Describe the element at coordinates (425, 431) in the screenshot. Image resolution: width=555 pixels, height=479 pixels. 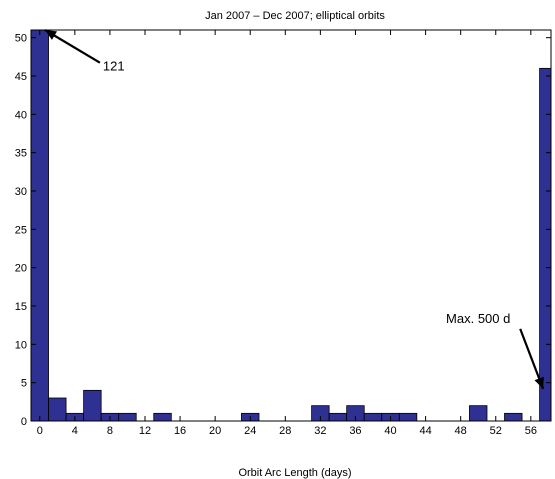
I see `x-tick-label: 44` at that location.